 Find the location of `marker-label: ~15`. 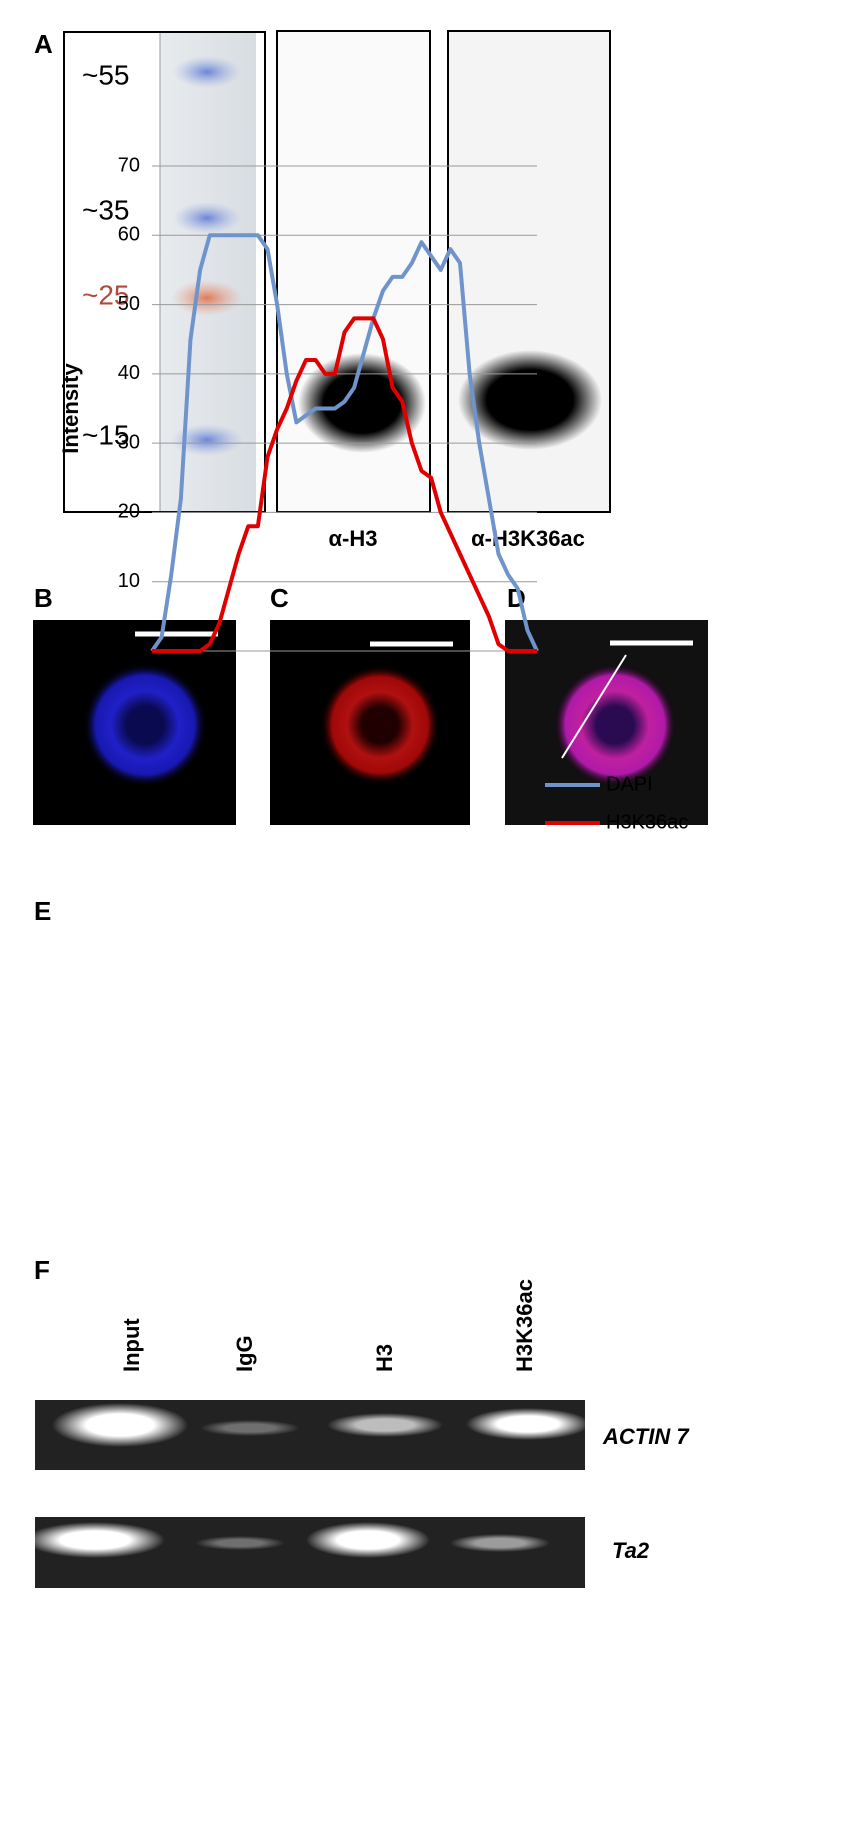

marker-label: ~15 is located at coordinates (106, 434).